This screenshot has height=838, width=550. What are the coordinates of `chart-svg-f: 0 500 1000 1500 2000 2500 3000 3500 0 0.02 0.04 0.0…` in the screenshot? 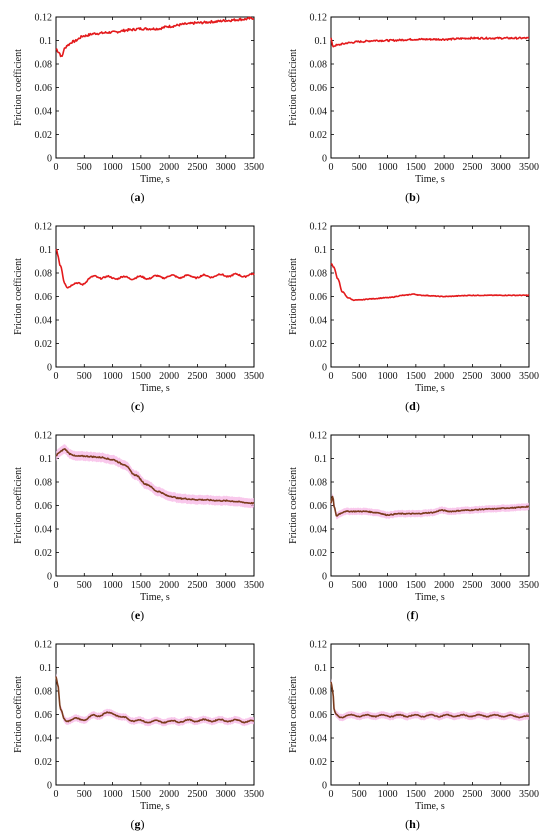 It's located at (413, 527).